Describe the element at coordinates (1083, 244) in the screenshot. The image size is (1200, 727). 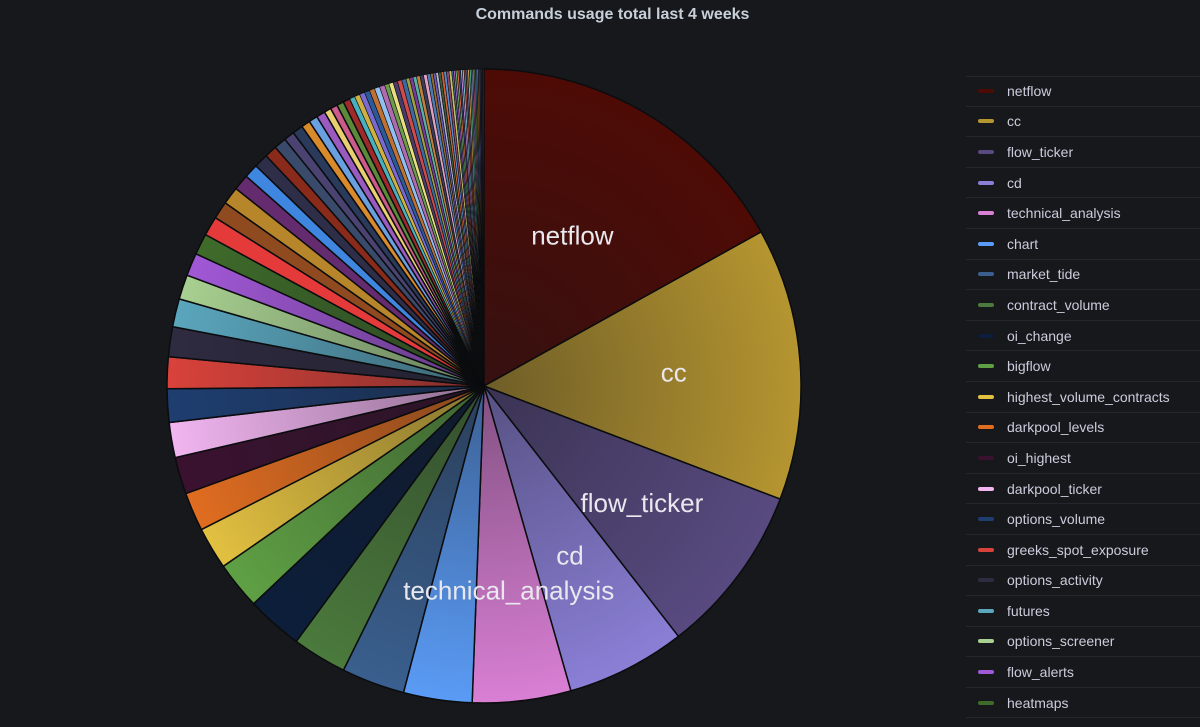
I see `legend-item-chart: chart` at that location.